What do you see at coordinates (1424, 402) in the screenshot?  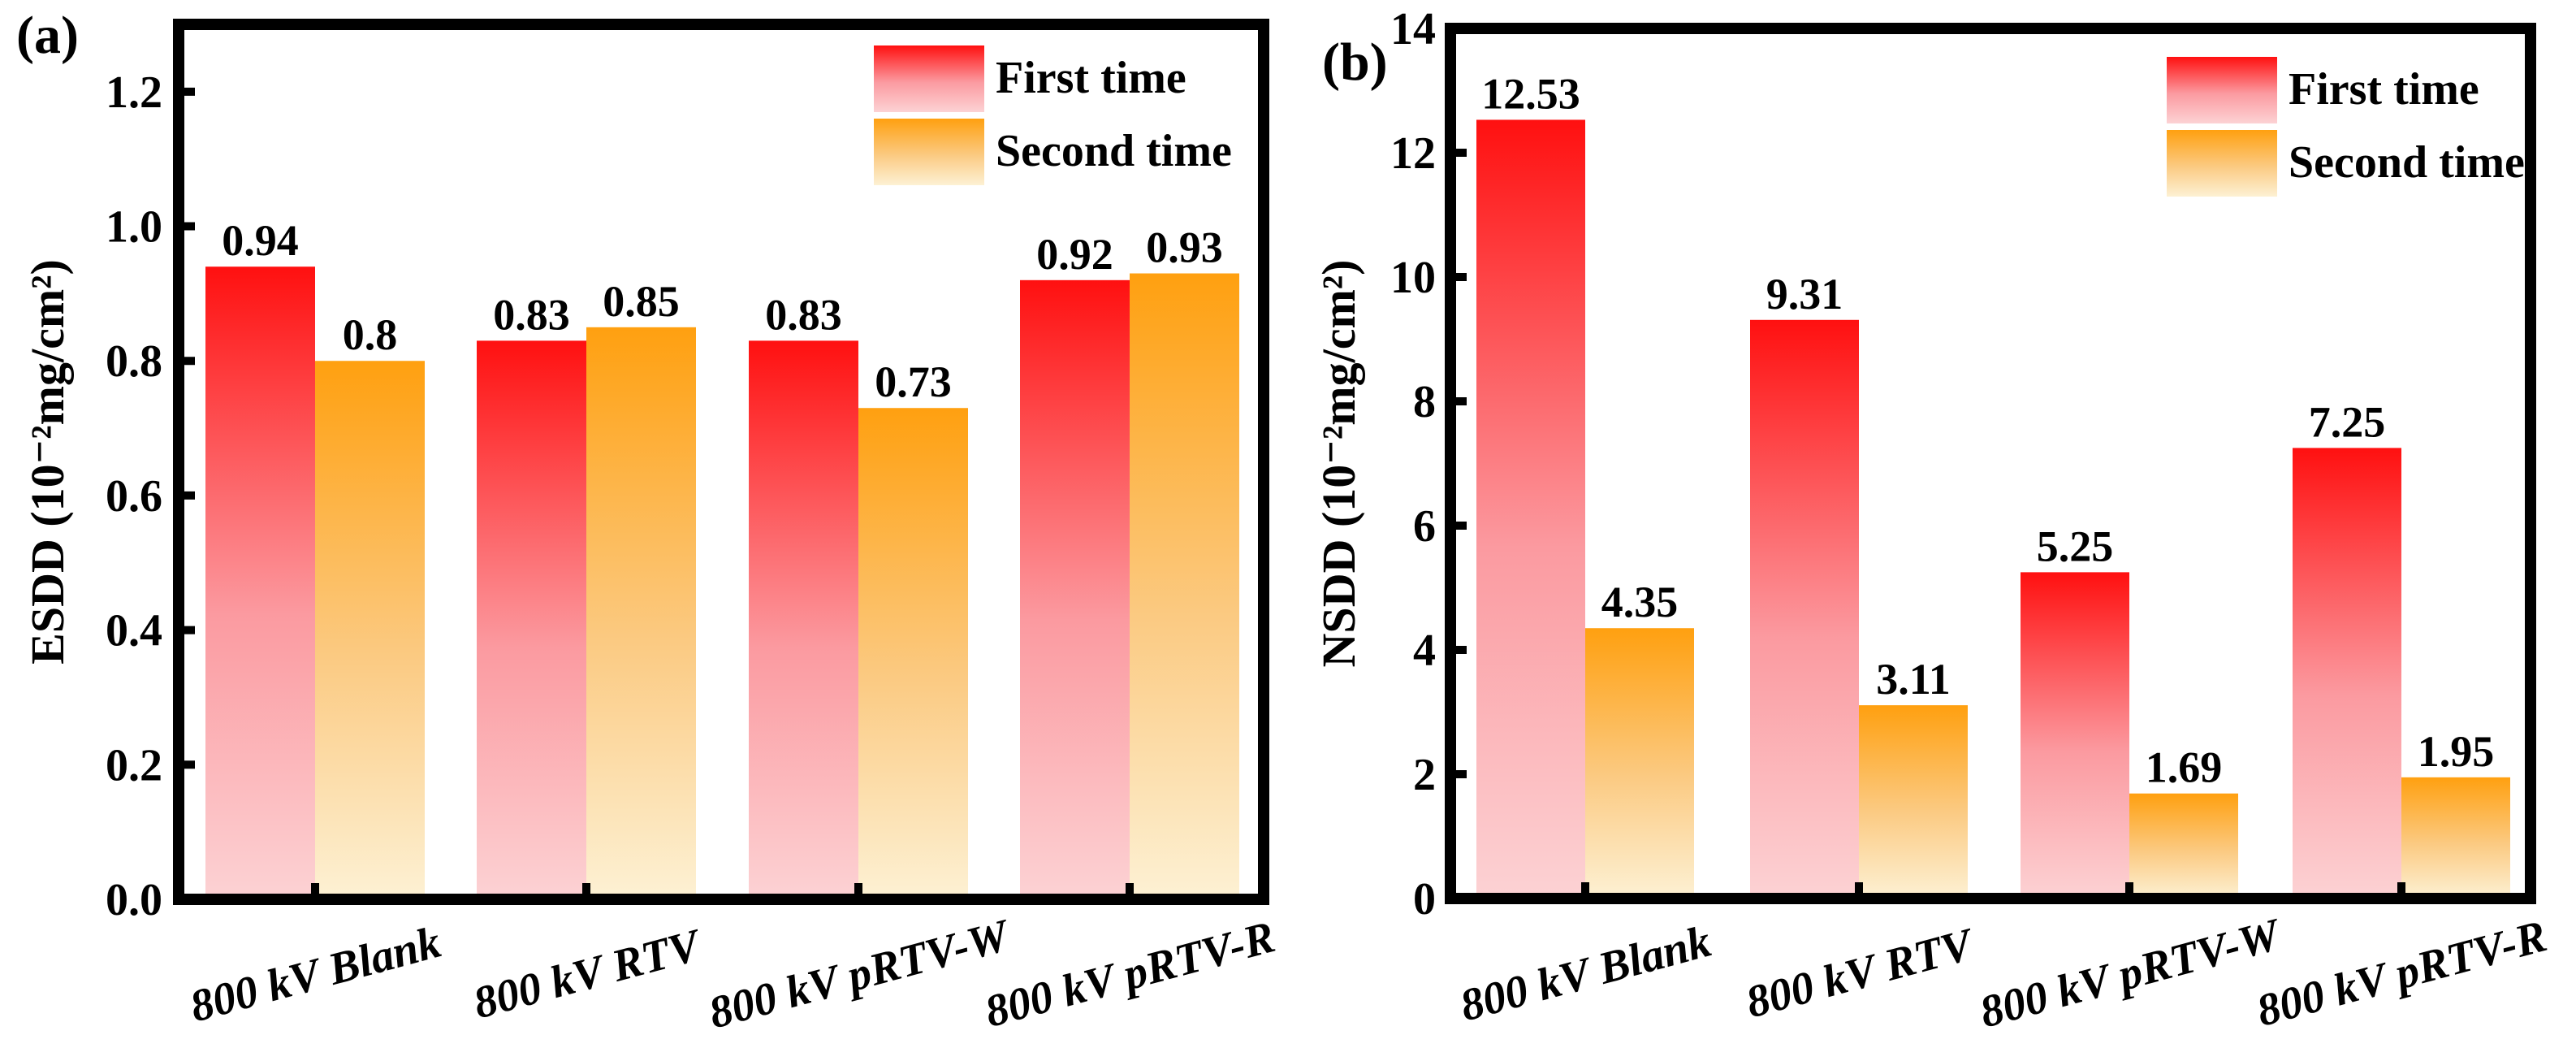 I see `y-tick-label: 8` at bounding box center [1424, 402].